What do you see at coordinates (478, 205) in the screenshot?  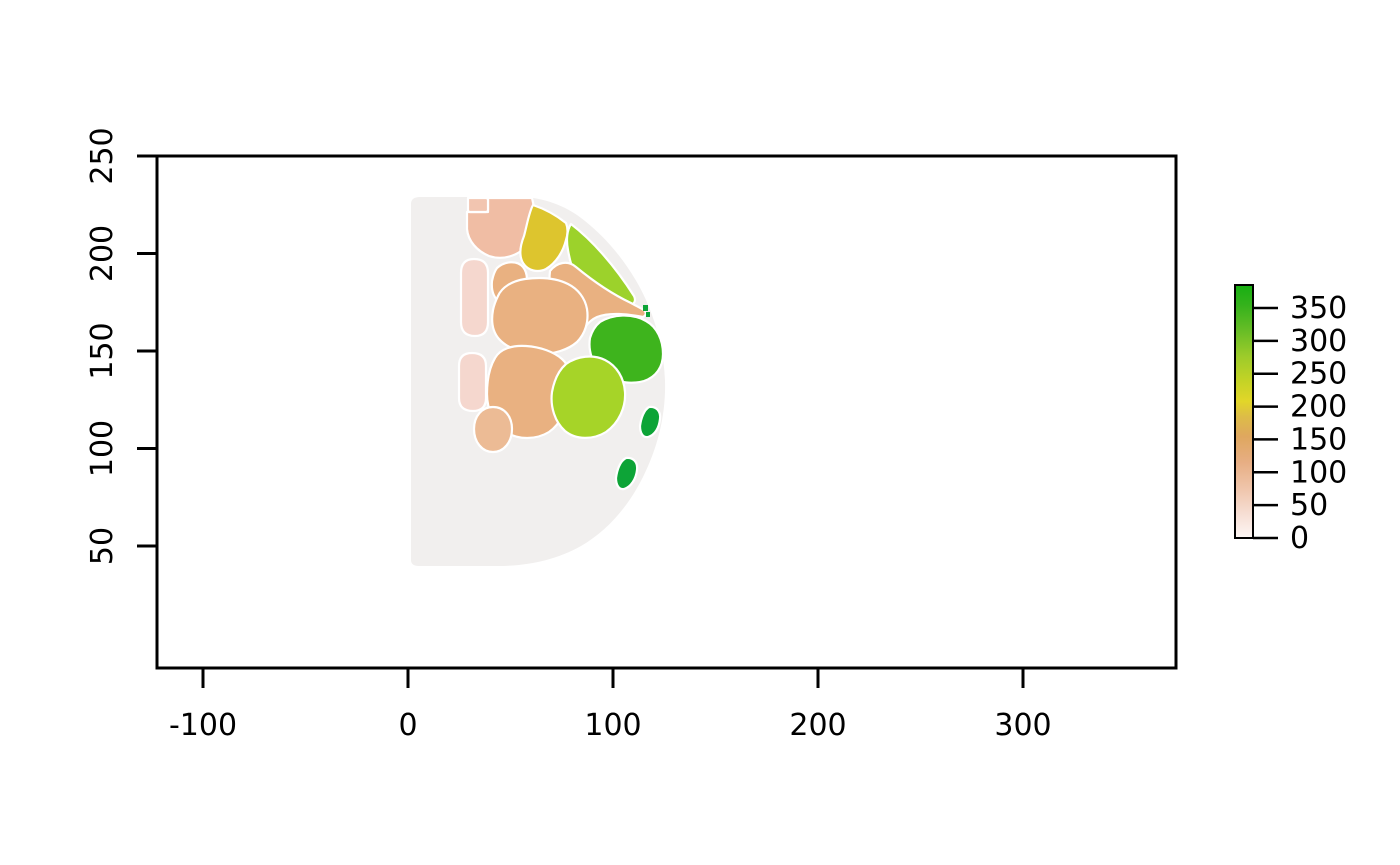 I see `region-pink-square` at bounding box center [478, 205].